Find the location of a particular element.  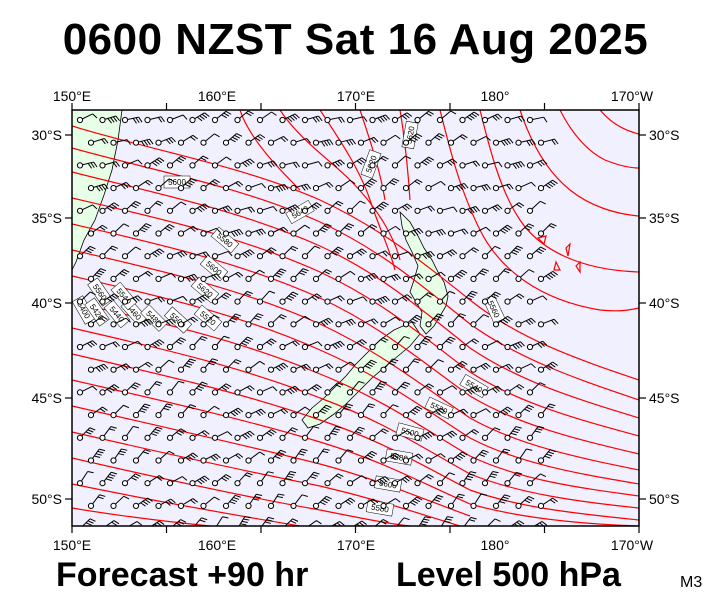

australia-coast is located at coordinates (97, 190).